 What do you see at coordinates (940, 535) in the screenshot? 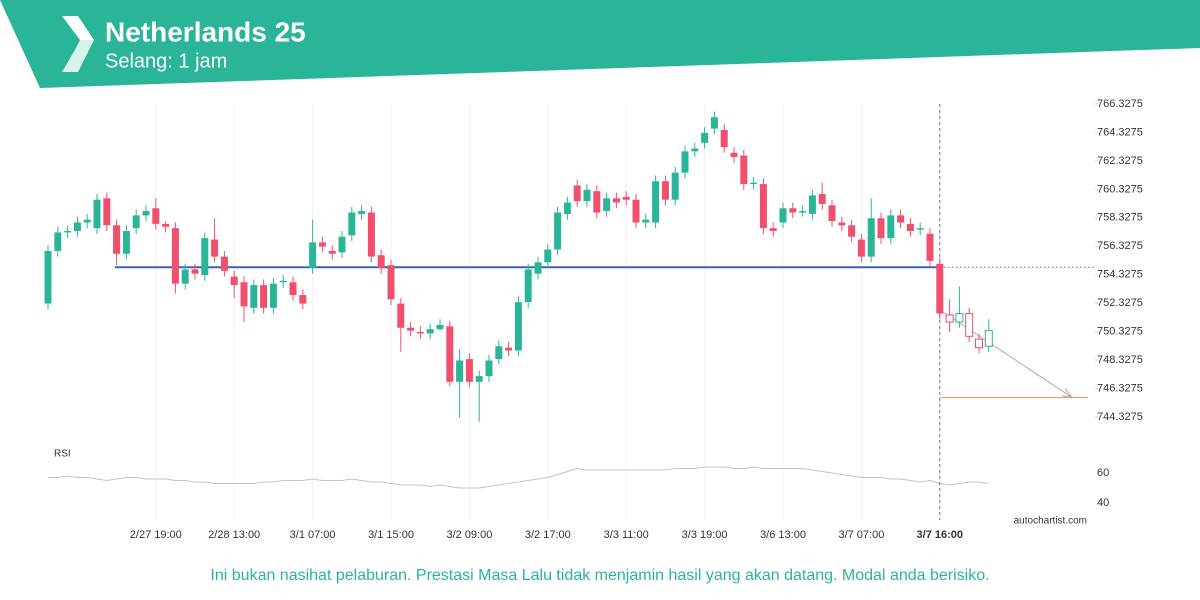
I see `x-tick-label: 3/7 16:00` at bounding box center [940, 535].